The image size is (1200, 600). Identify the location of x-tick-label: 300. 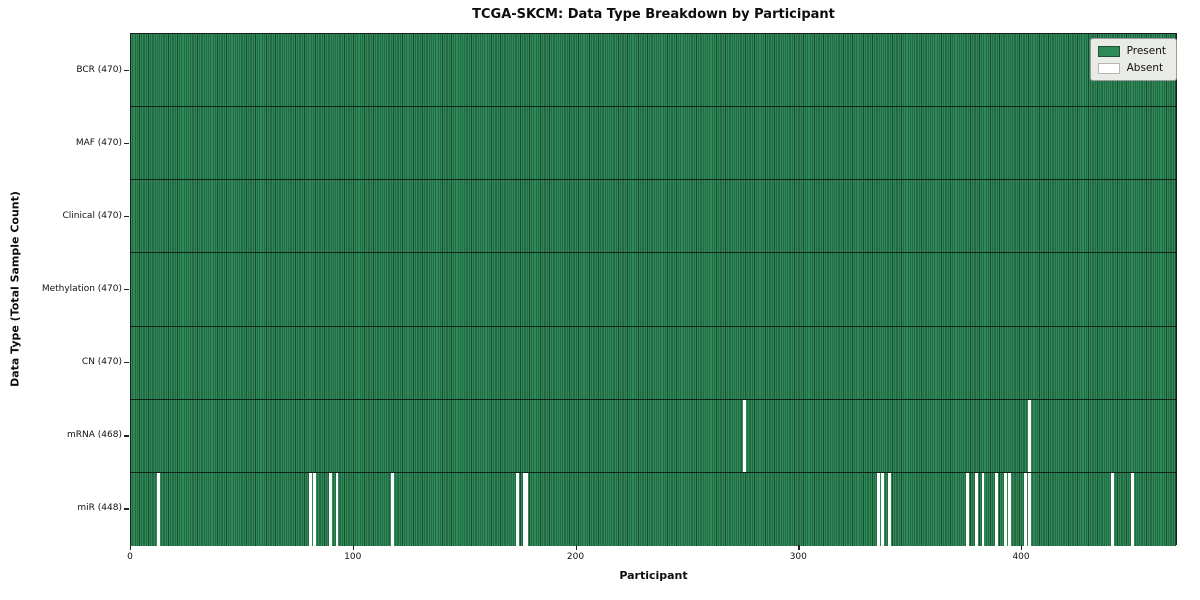
(798, 557).